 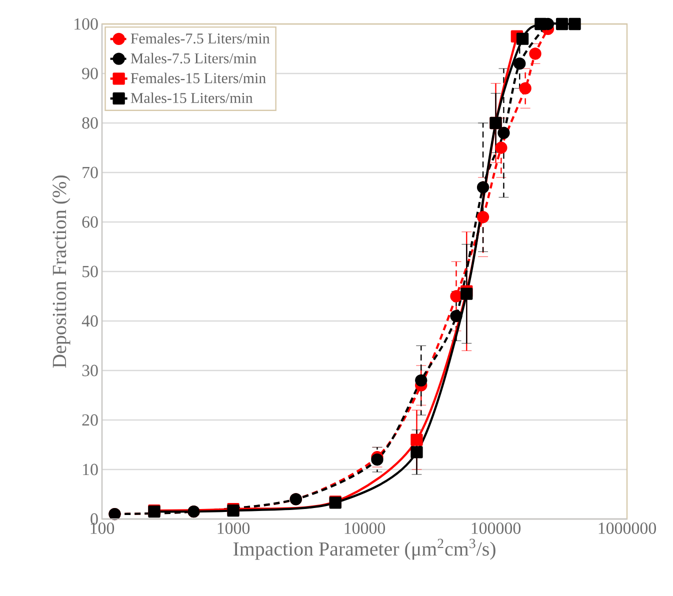 I want to click on y-tick-label: 20, so click(x=90, y=420).